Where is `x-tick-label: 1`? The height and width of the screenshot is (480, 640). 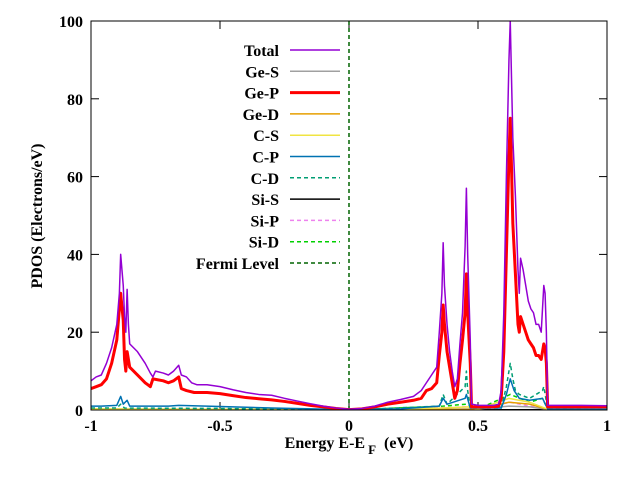 x-tick-label: 1 is located at coordinates (607, 426).